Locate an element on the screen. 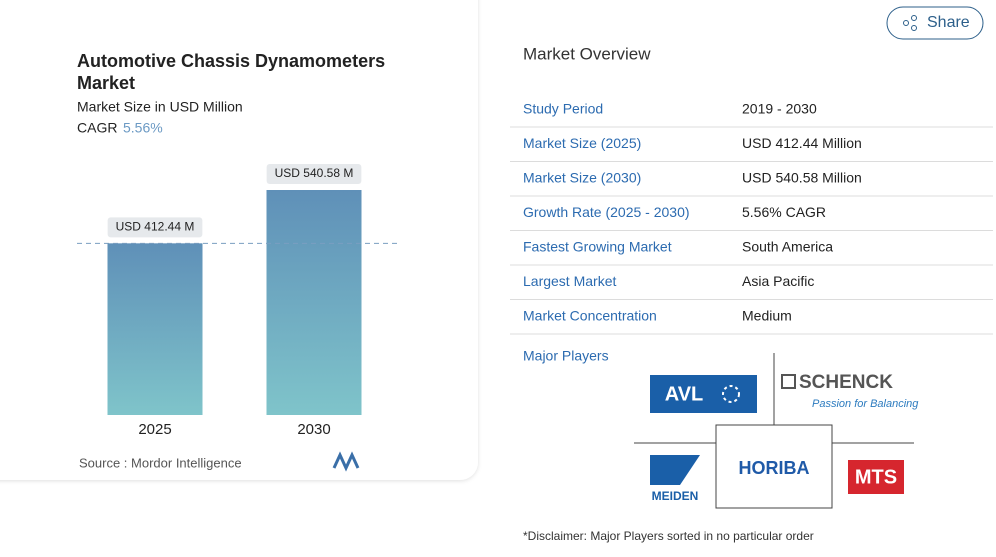  share-button: Share is located at coordinates (935, 23).